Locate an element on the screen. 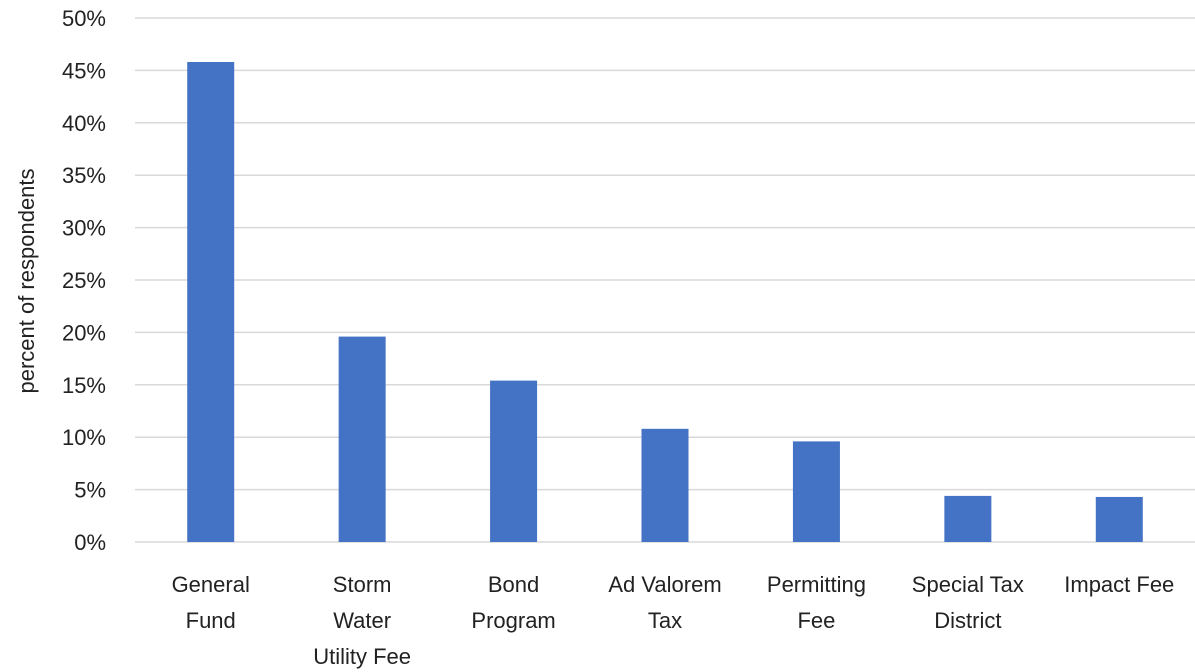 The width and height of the screenshot is (1195, 672). x-category-label: Impact Fee is located at coordinates (1119, 584).